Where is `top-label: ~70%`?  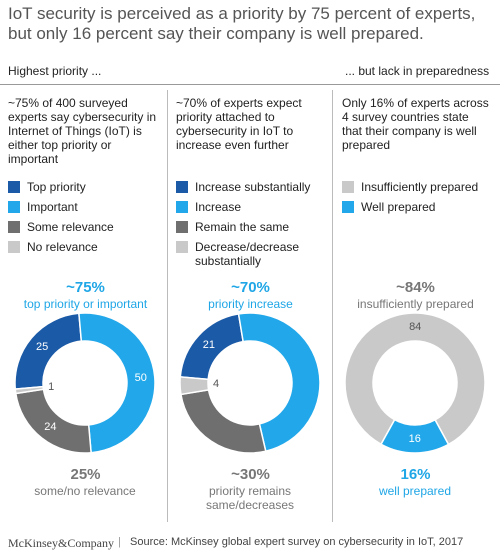
top-label: ~70% is located at coordinates (250, 287).